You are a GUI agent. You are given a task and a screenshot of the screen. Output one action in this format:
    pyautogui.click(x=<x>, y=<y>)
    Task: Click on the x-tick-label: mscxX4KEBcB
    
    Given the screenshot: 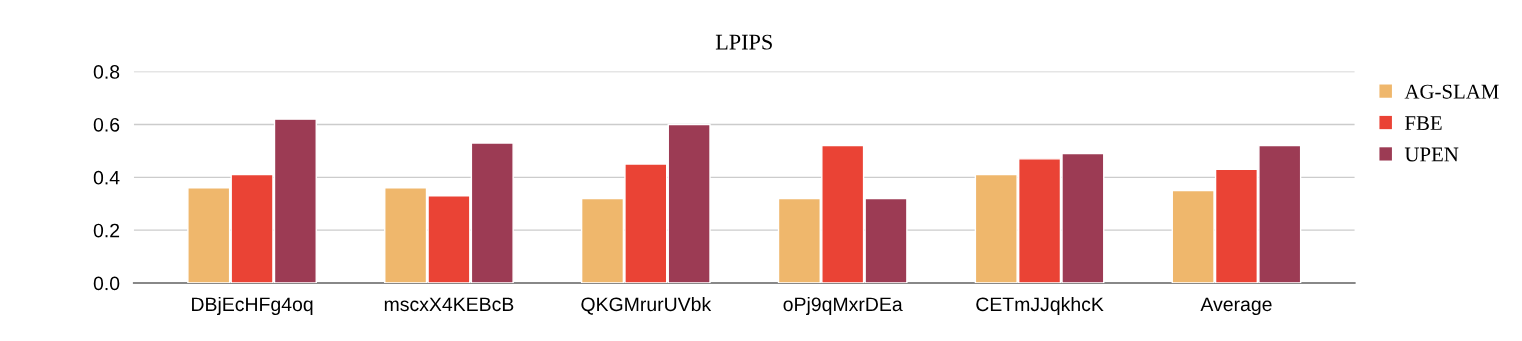 What is the action you would take?
    pyautogui.click(x=449, y=304)
    